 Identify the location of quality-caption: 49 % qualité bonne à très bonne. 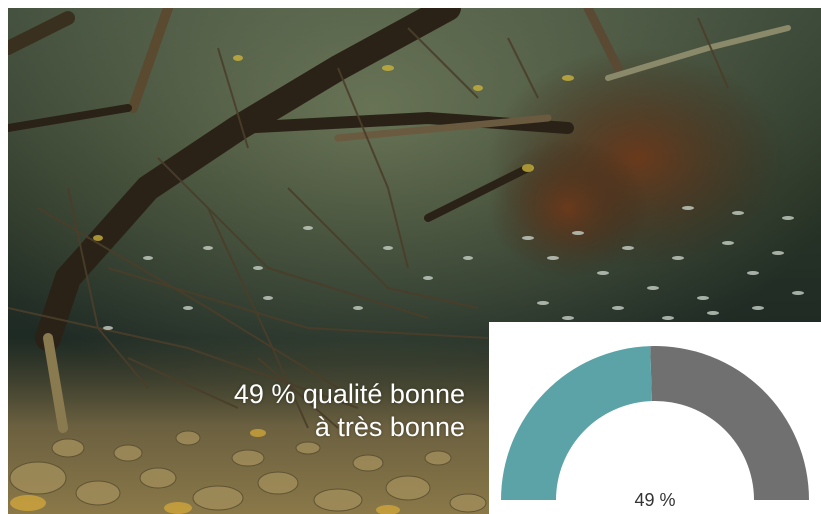
(315, 411).